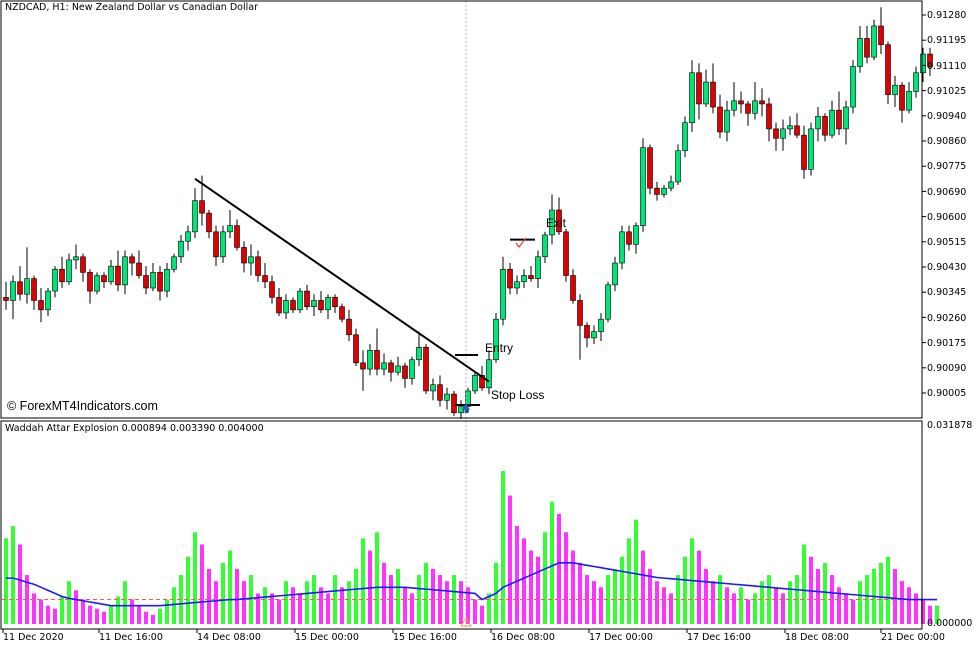  Describe the element at coordinates (947, 292) in the screenshot. I see `price-tick: 0.90345` at that location.